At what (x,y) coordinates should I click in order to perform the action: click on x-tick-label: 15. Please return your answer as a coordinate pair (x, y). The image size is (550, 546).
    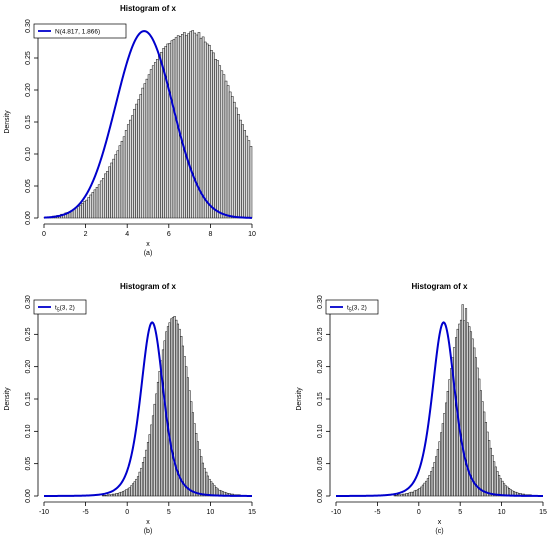
    Looking at the image, I should click on (252, 512).